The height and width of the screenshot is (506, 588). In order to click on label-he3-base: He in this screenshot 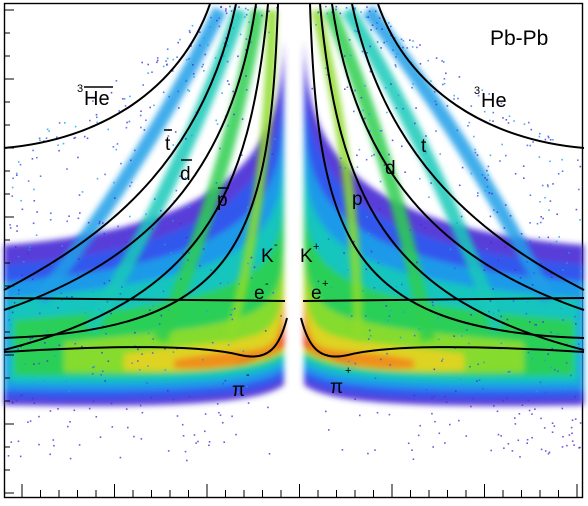, I will do `click(494, 101)`.